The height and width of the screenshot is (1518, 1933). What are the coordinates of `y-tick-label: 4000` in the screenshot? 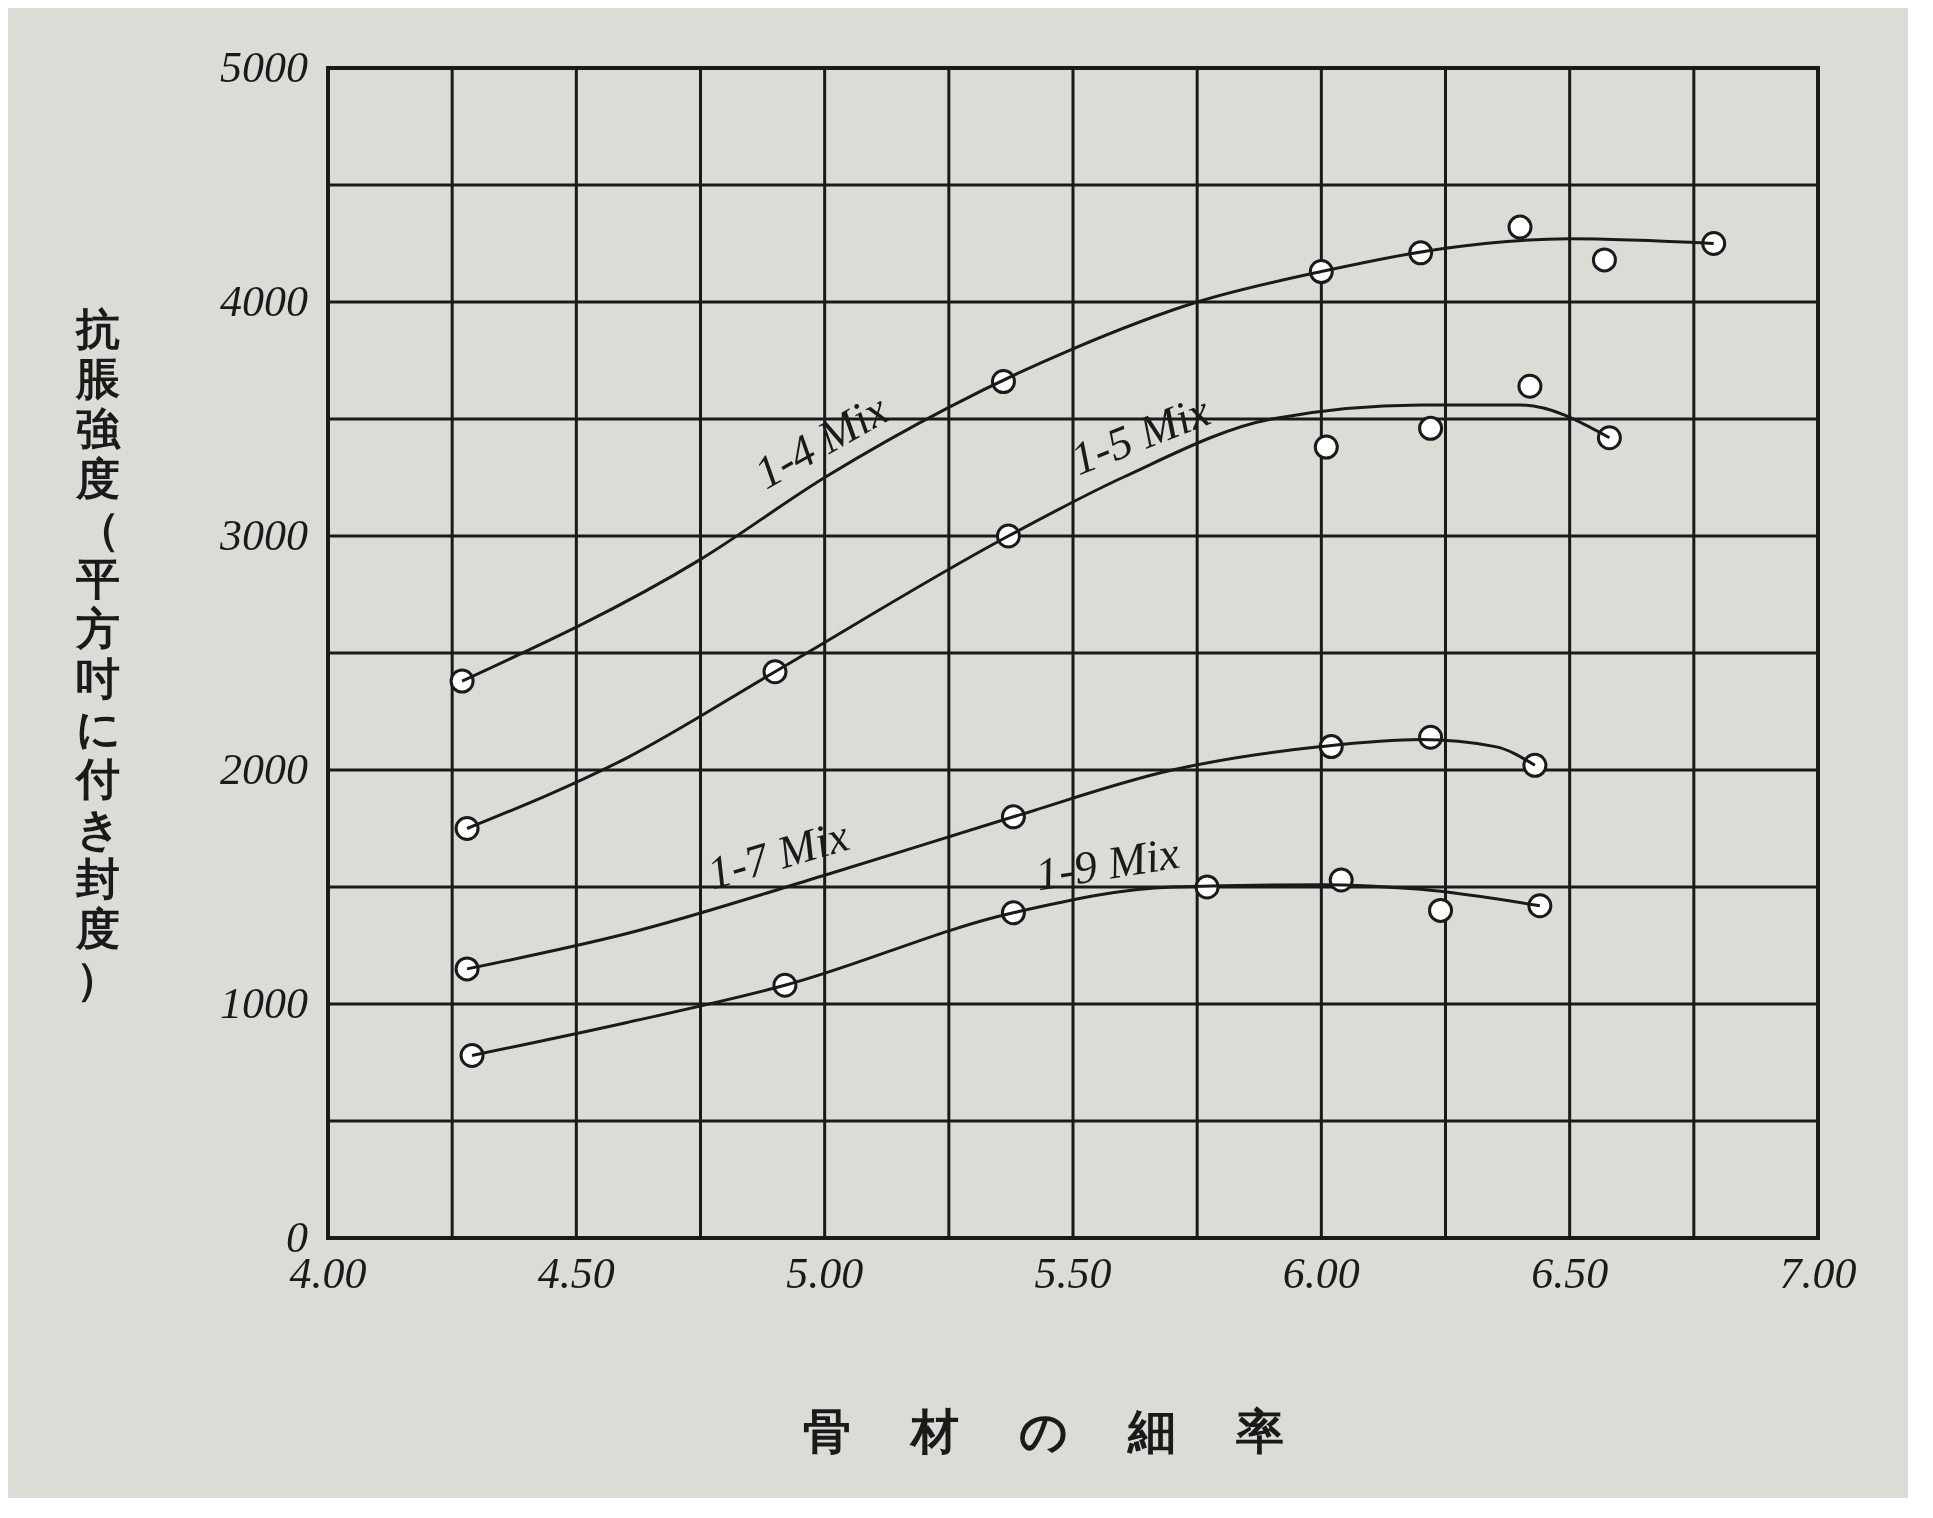 It's located at (264, 301).